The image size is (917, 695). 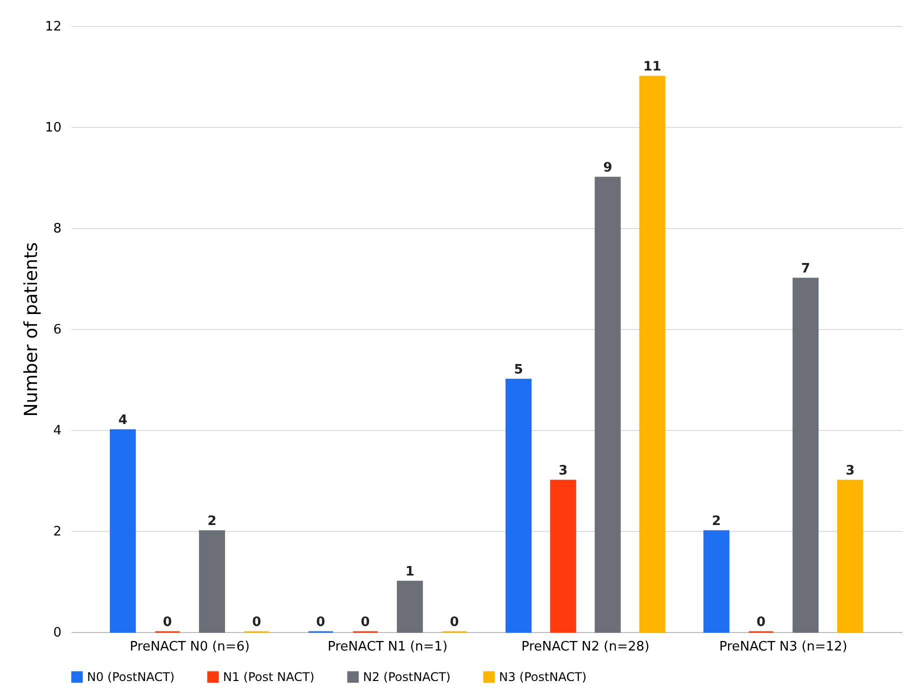 What do you see at coordinates (607, 168) in the screenshot?
I see `data-label: 9` at bounding box center [607, 168].